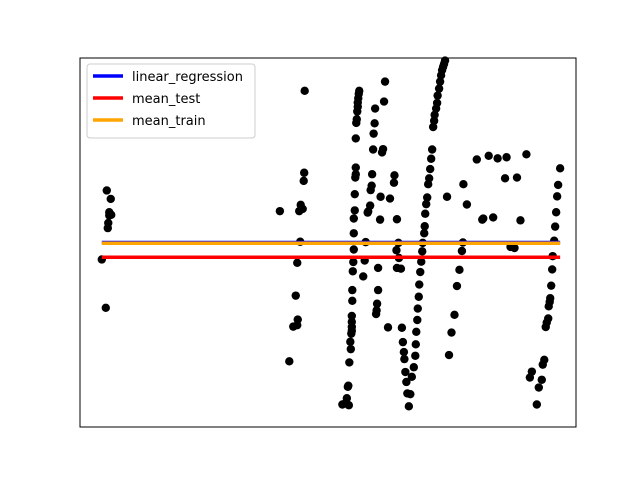 The width and height of the screenshot is (640, 480). I want to click on legend: linear_regression mean_test mean_train, so click(171, 101).